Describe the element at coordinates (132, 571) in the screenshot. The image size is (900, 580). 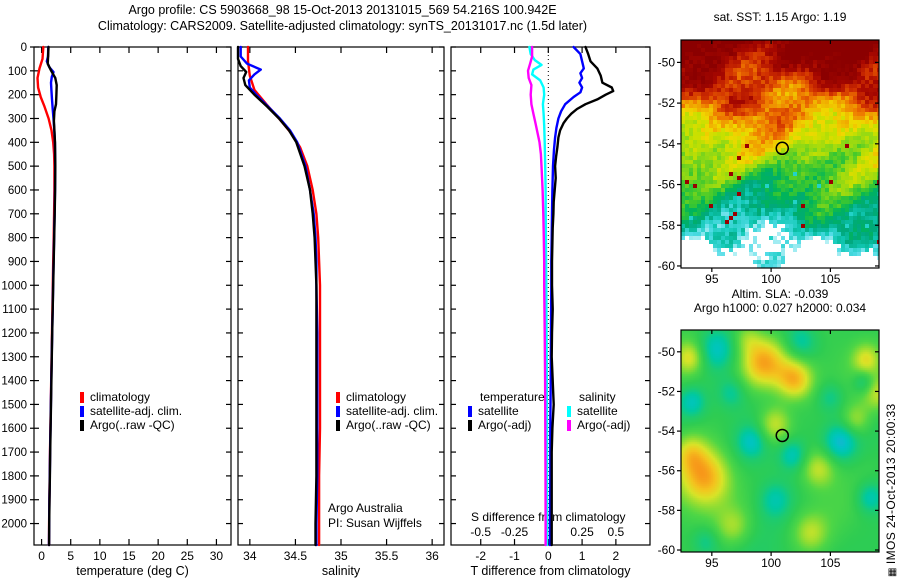
I see `x-axis-label: temperature (deg C)` at that location.